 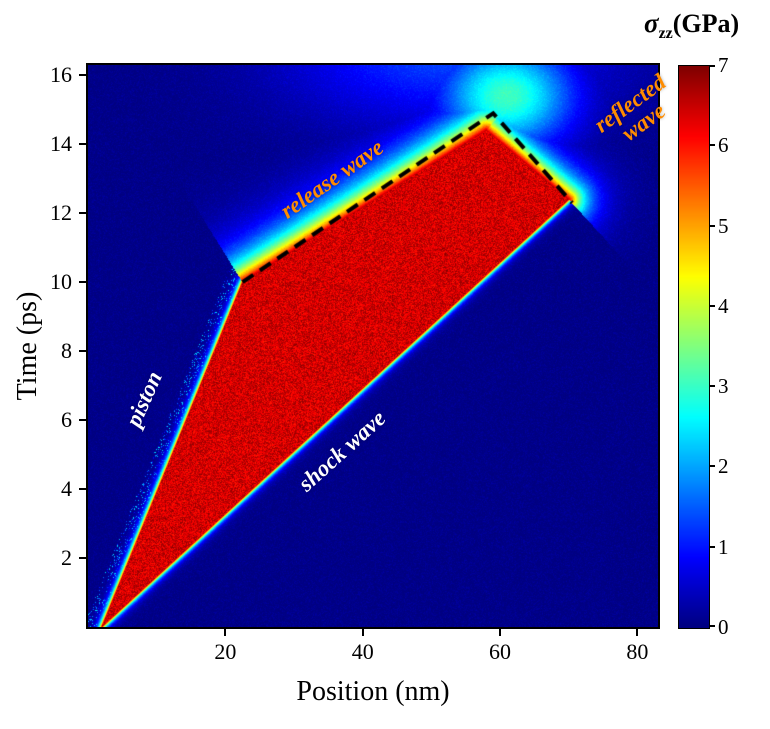 What do you see at coordinates (723, 386) in the screenshot?
I see `colorbar-tick-label: 3` at bounding box center [723, 386].